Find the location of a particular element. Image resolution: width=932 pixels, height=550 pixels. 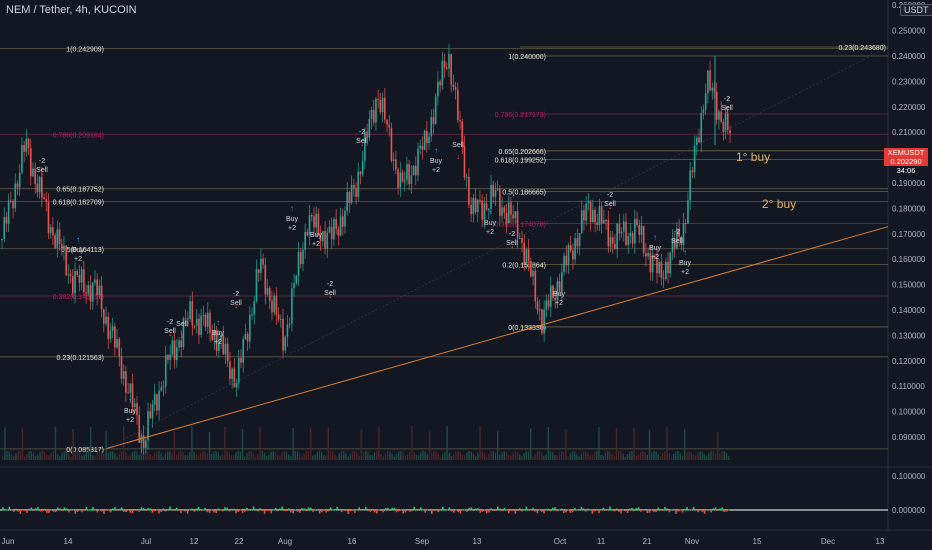

x-tick-label: 16 is located at coordinates (352, 541).